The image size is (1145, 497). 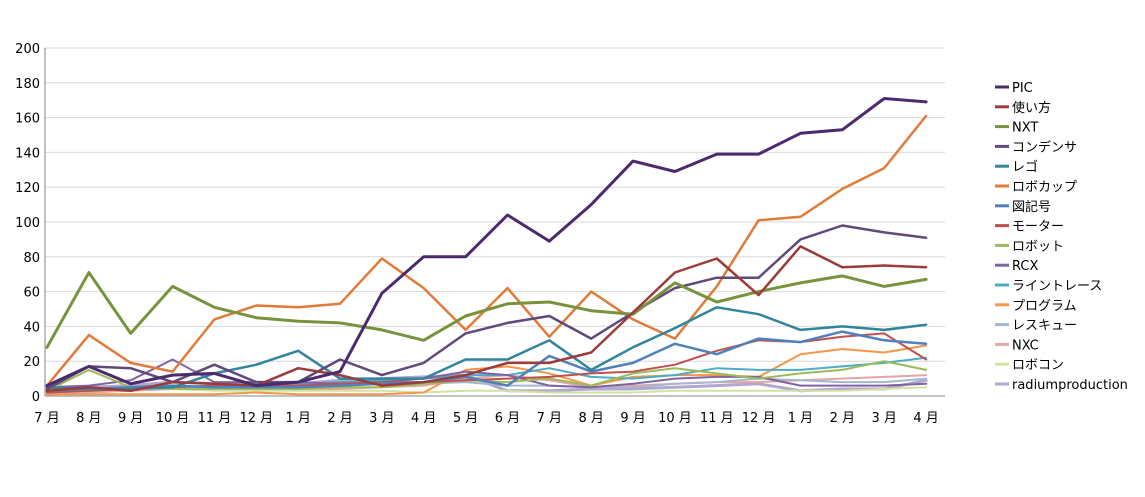 What do you see at coordinates (1044, 306) in the screenshot?
I see `legend-label: プログラム` at bounding box center [1044, 306].